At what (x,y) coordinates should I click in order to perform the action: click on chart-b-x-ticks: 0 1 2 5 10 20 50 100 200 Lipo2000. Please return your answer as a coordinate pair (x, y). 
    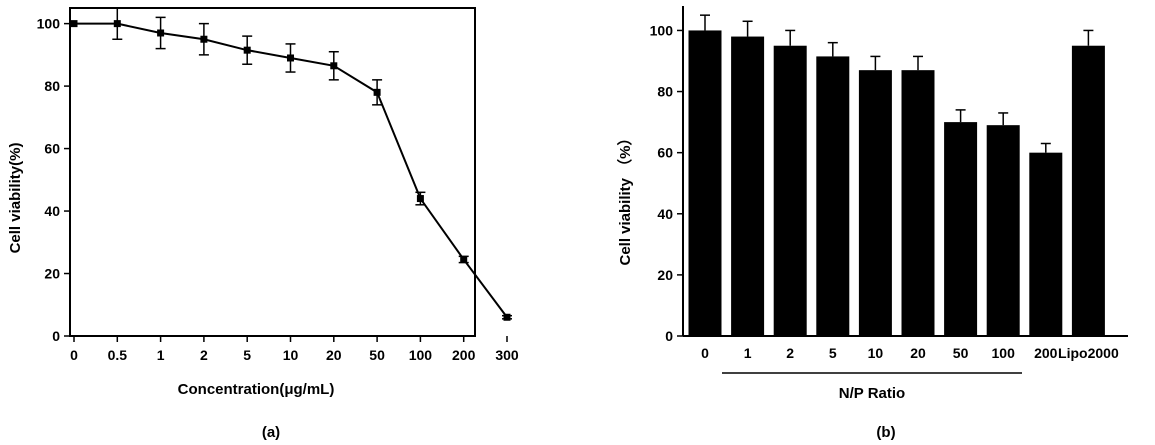
    Looking at the image, I should click on (910, 353).